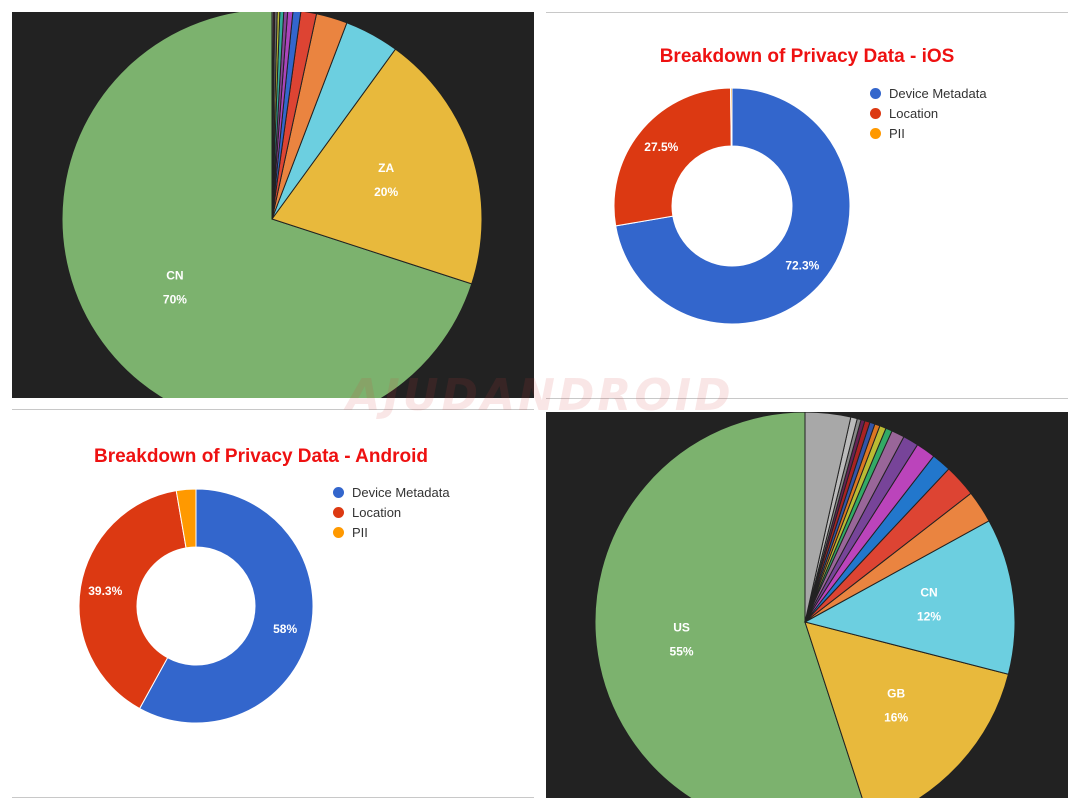 This screenshot has width=1080, height=810. Describe the element at coordinates (807, 12) in the screenshot. I see `separator-top-right` at that location.